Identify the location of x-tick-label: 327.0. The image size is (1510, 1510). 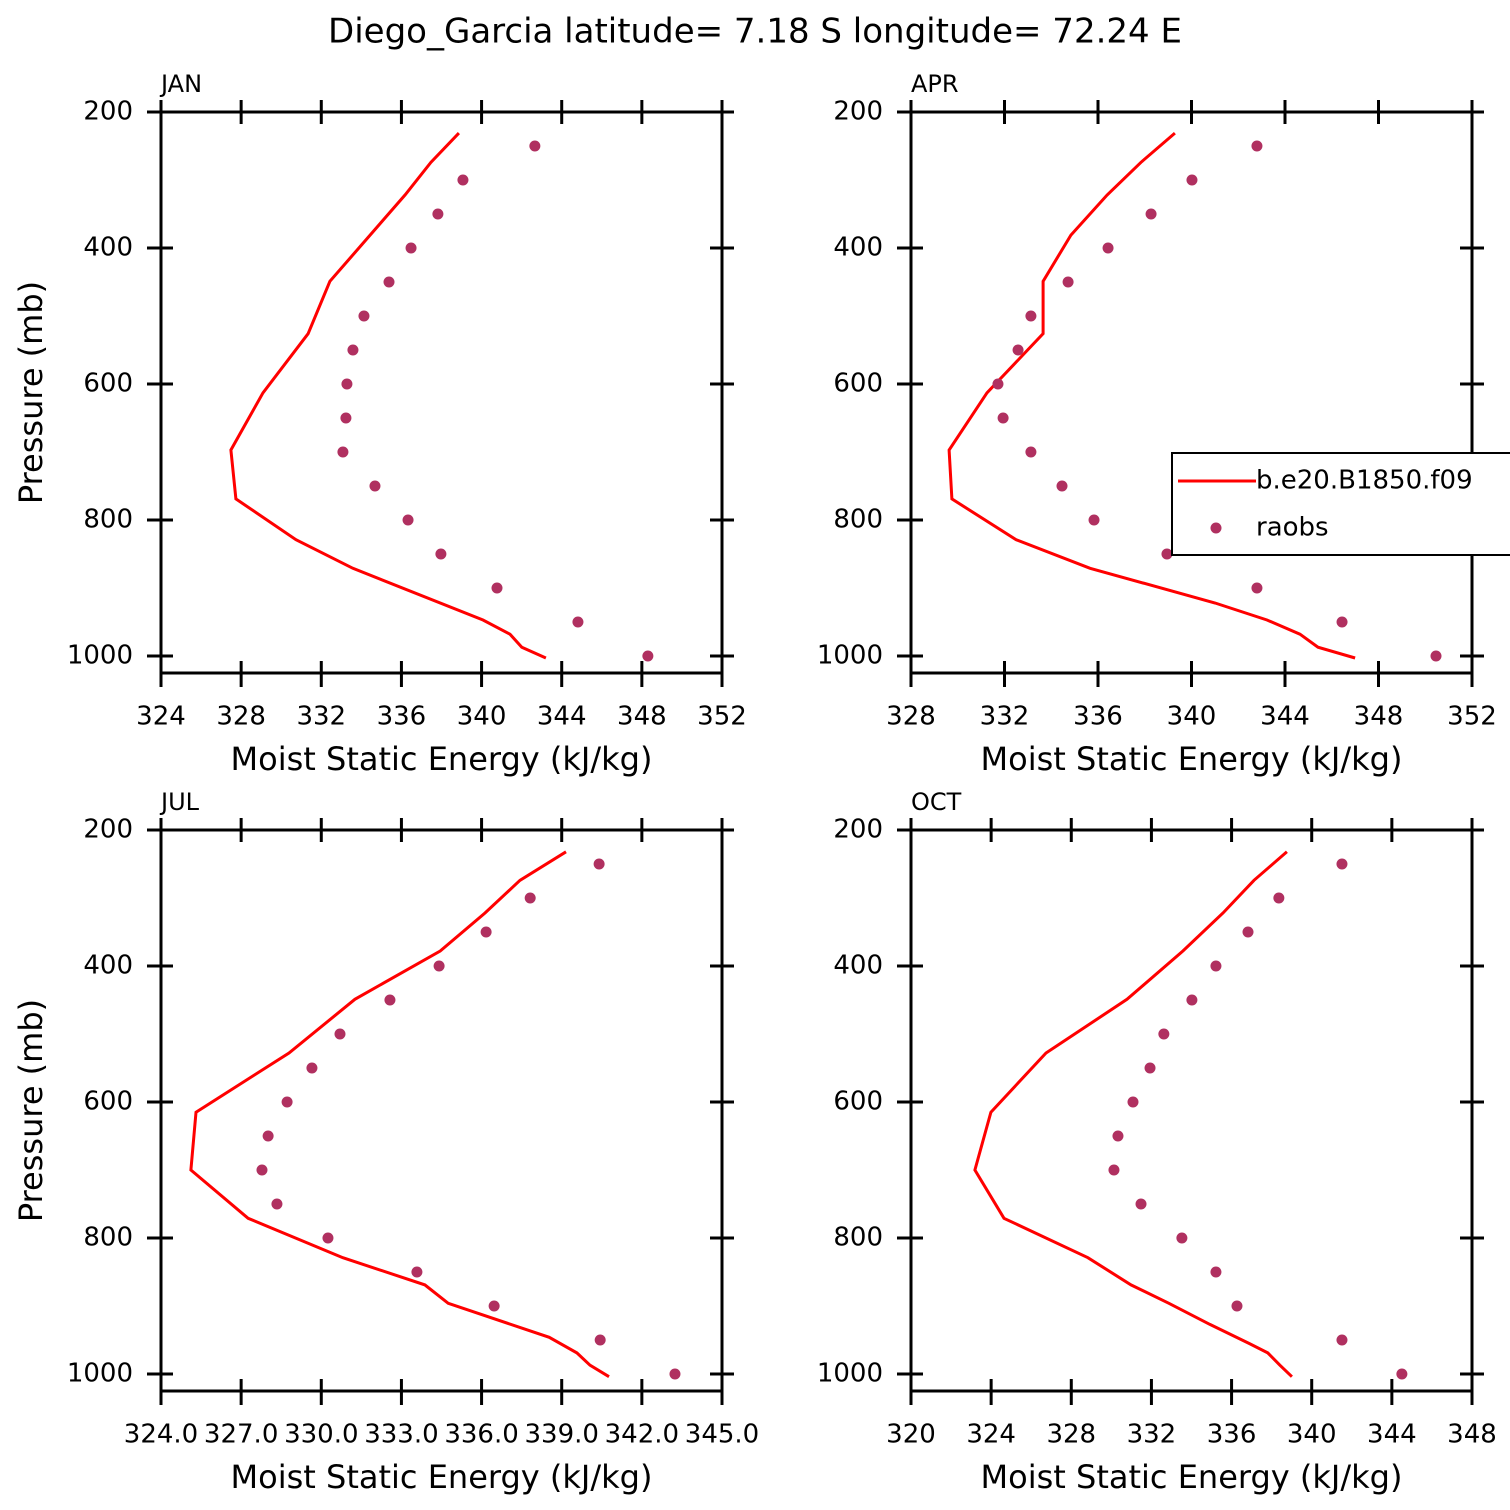
(241, 1435).